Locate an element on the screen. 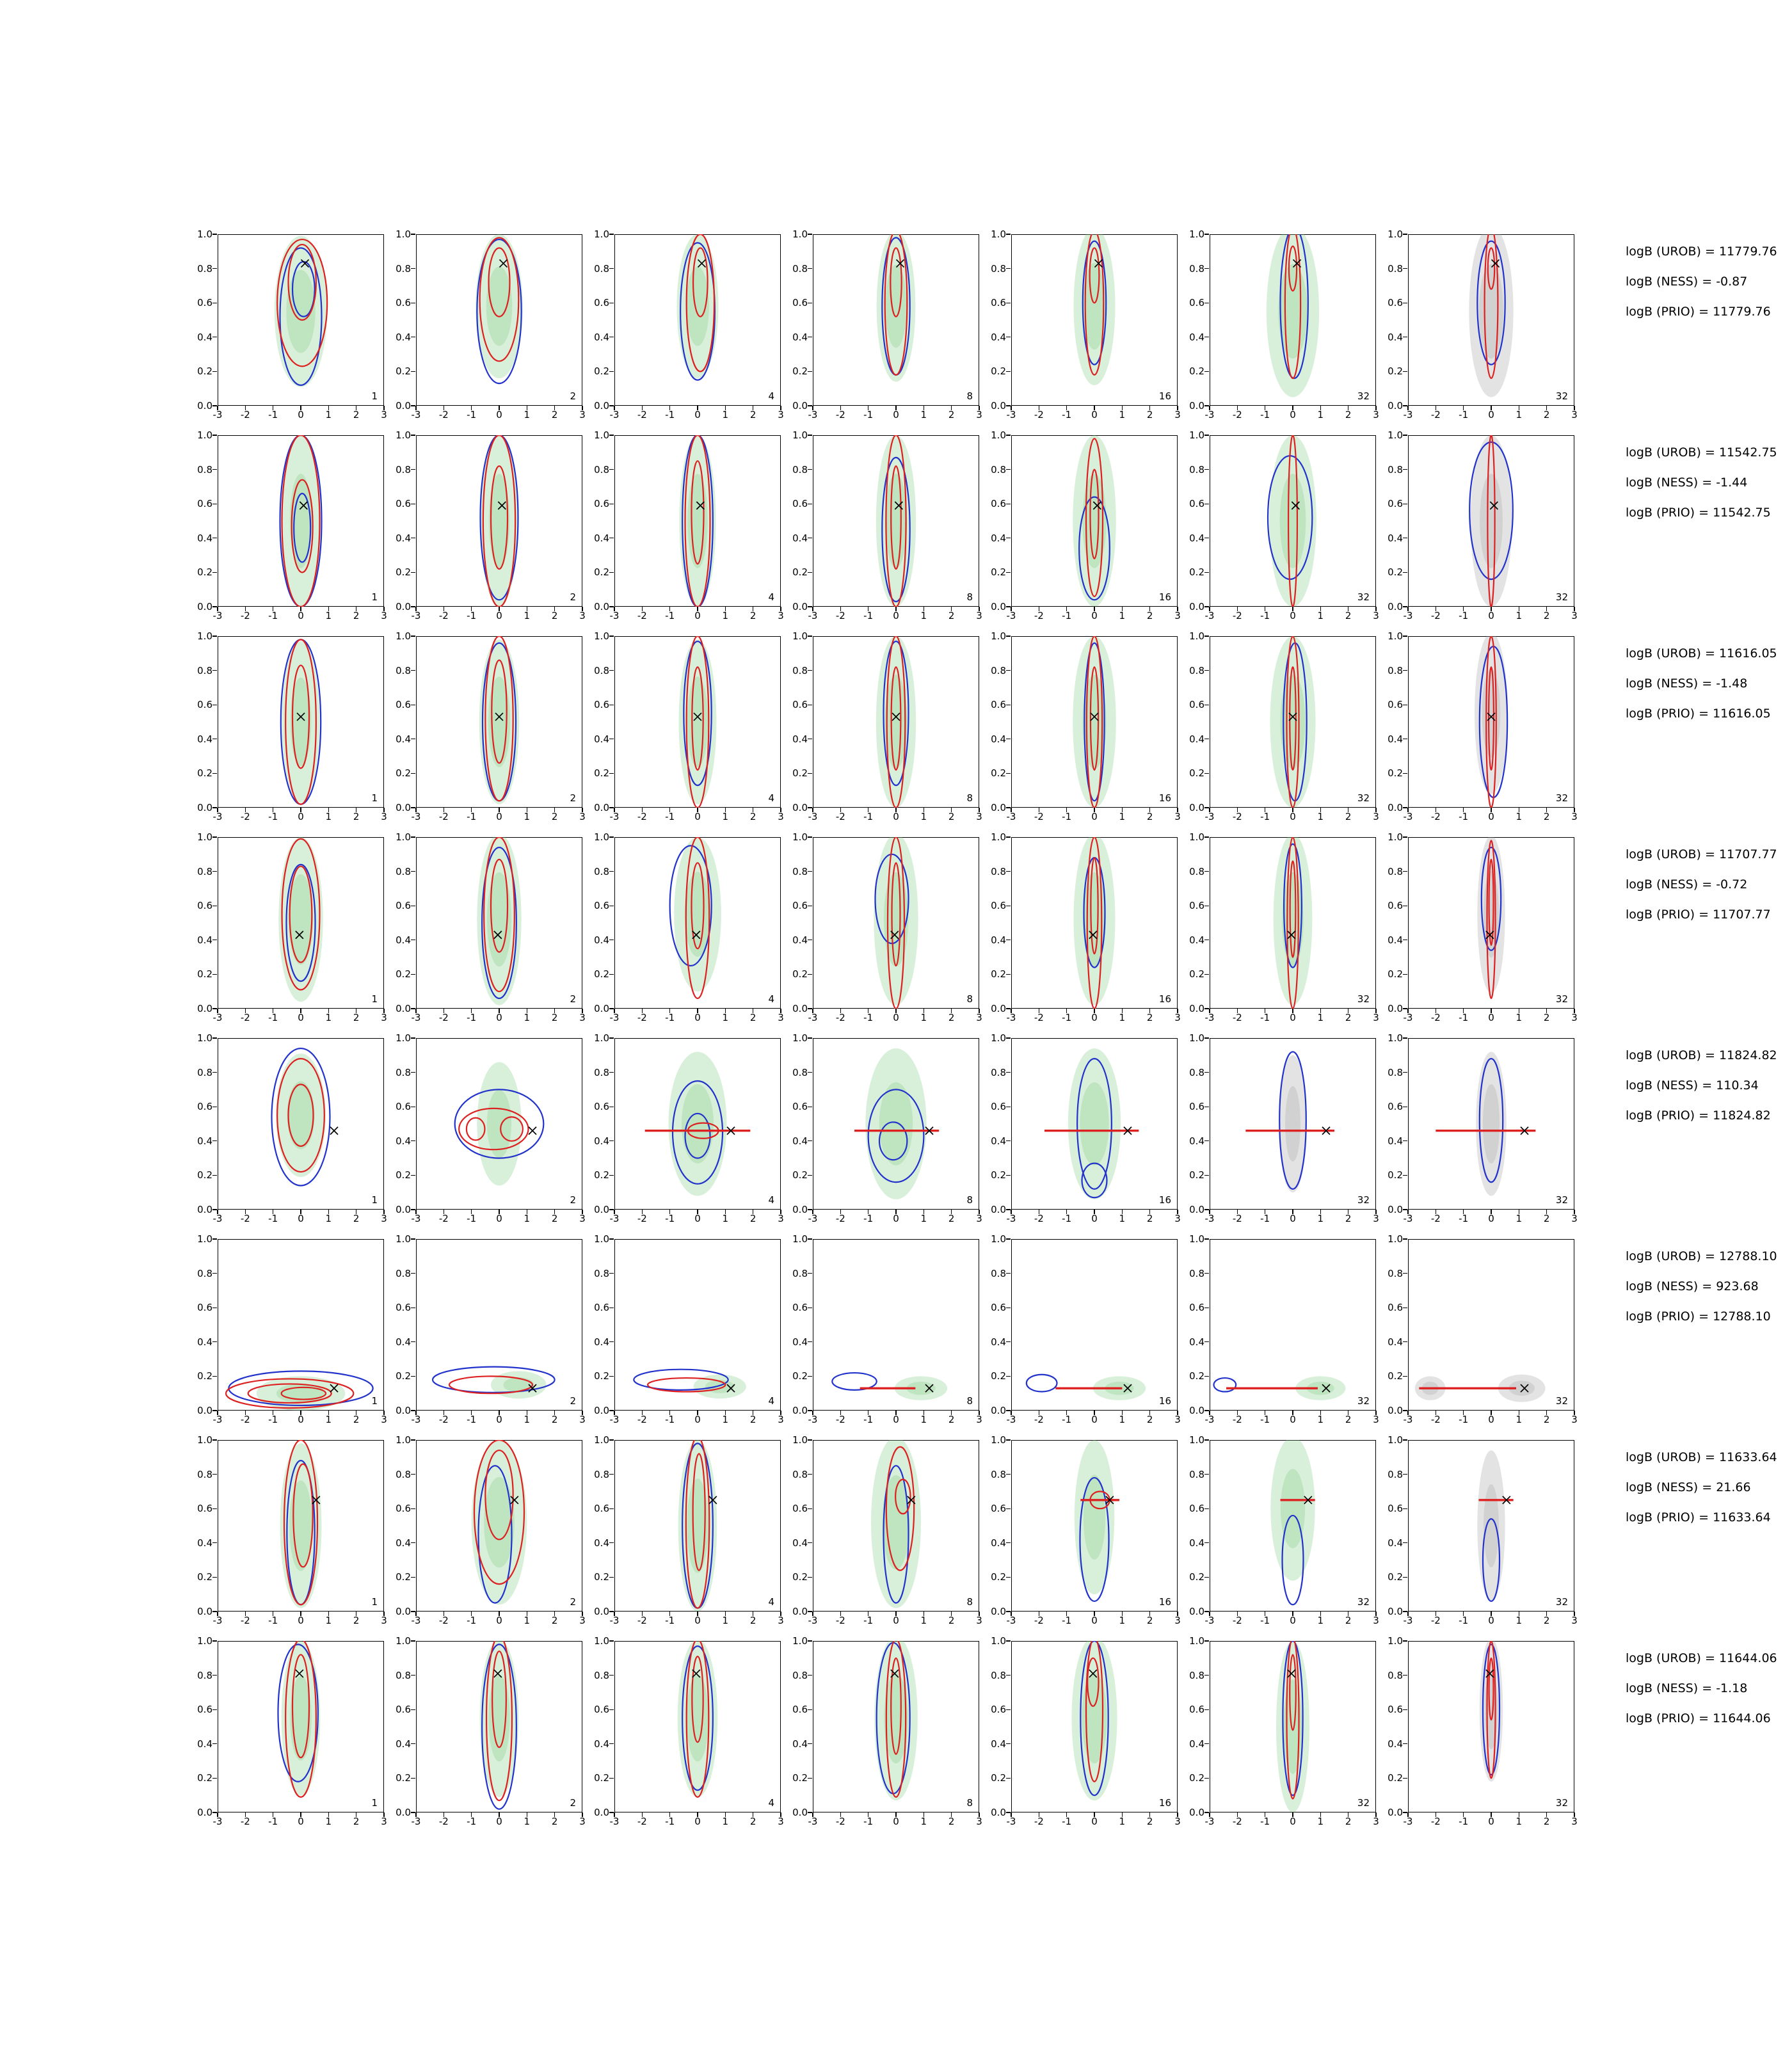 The height and width of the screenshot is (2048, 1792). plot-area is located at coordinates (499, 1726).